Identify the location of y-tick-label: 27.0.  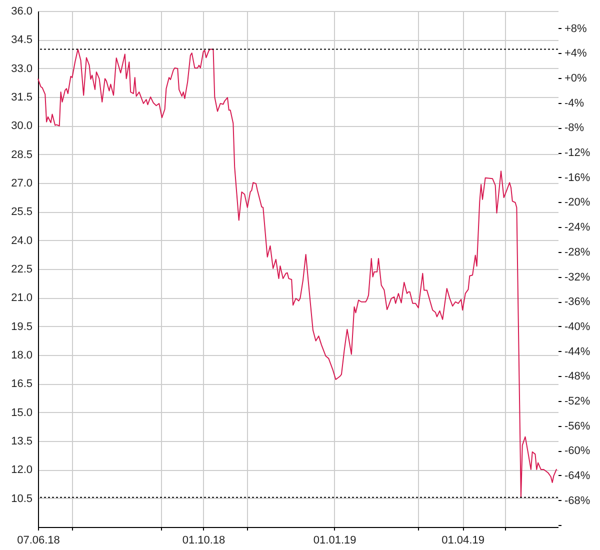
(21, 184).